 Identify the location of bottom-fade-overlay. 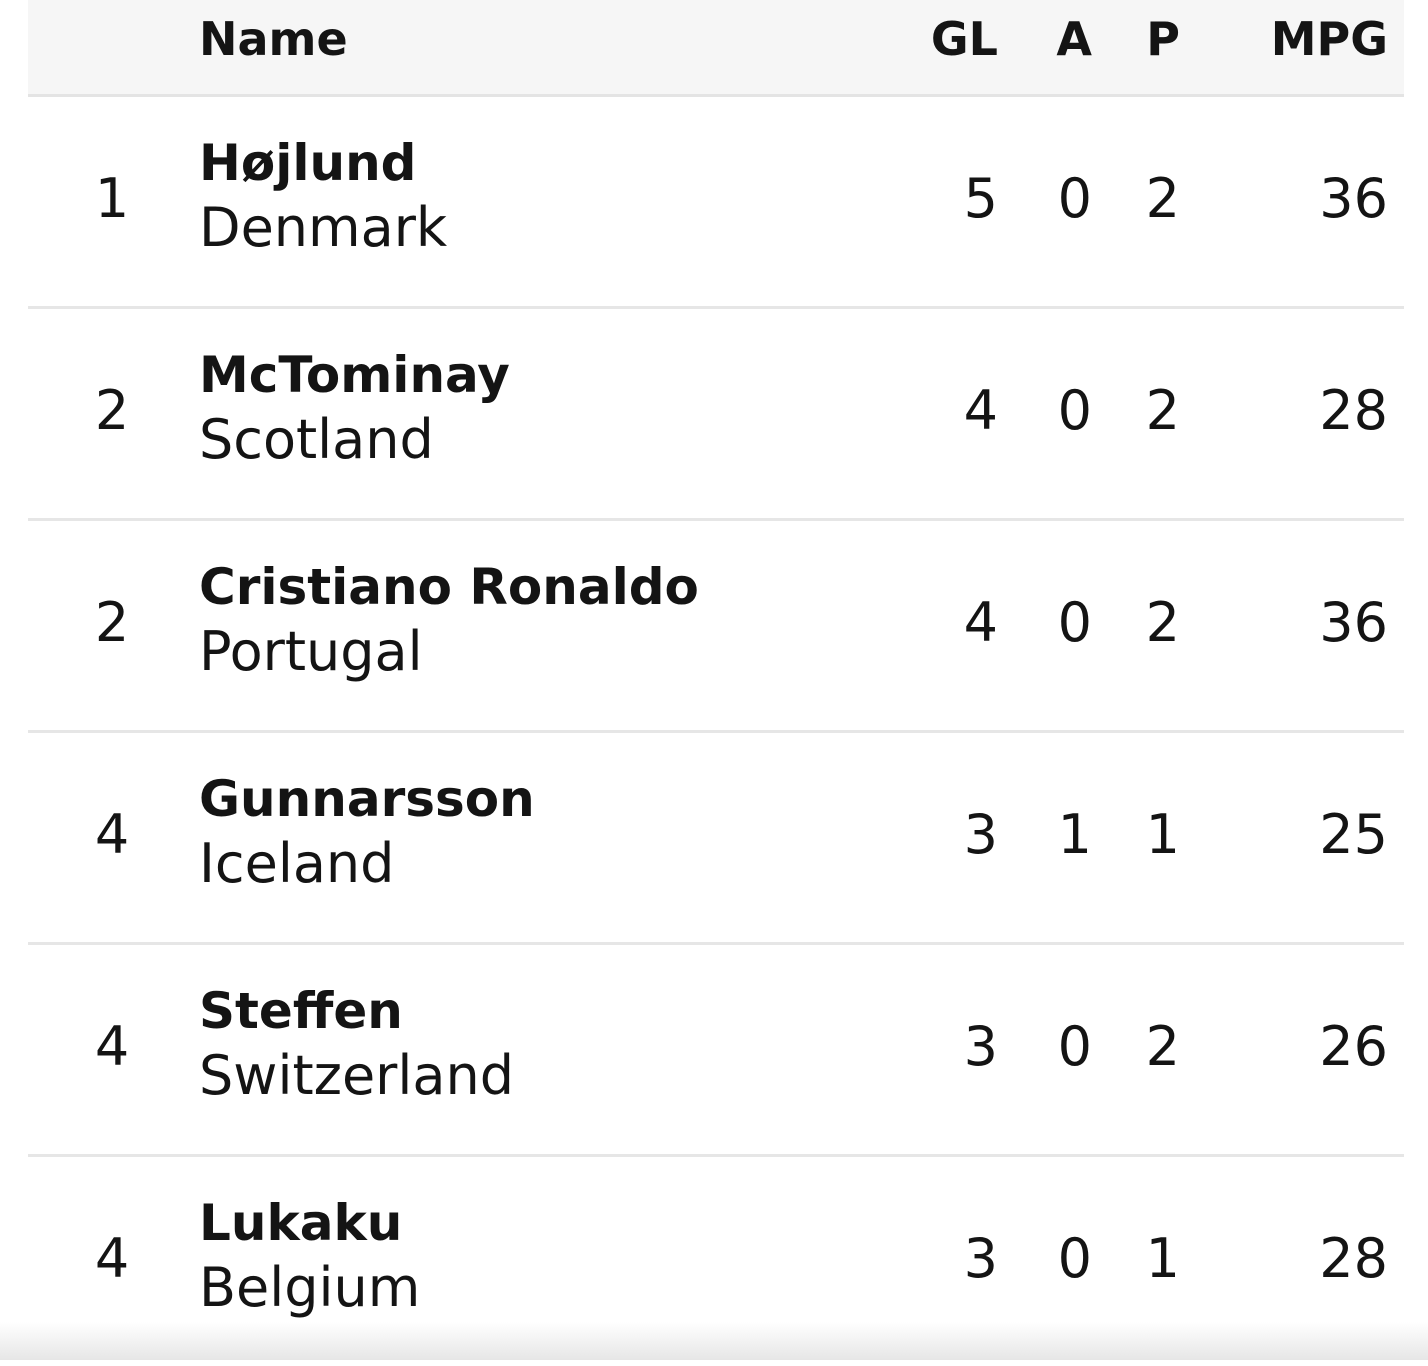
(714, 1341).